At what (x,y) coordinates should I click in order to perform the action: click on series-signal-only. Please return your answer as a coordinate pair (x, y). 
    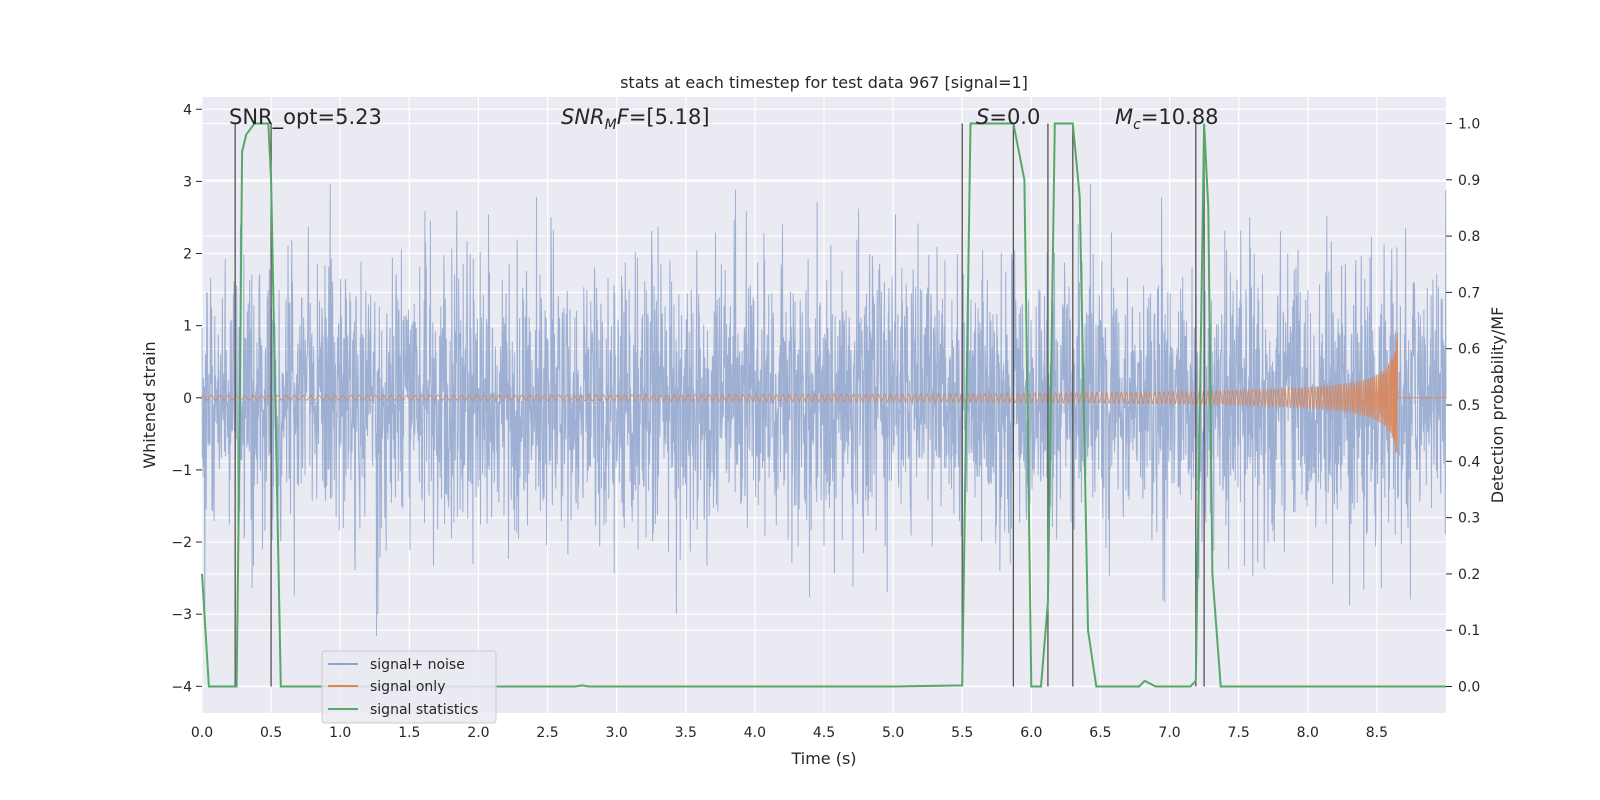
    Looking at the image, I should click on (823, 393).